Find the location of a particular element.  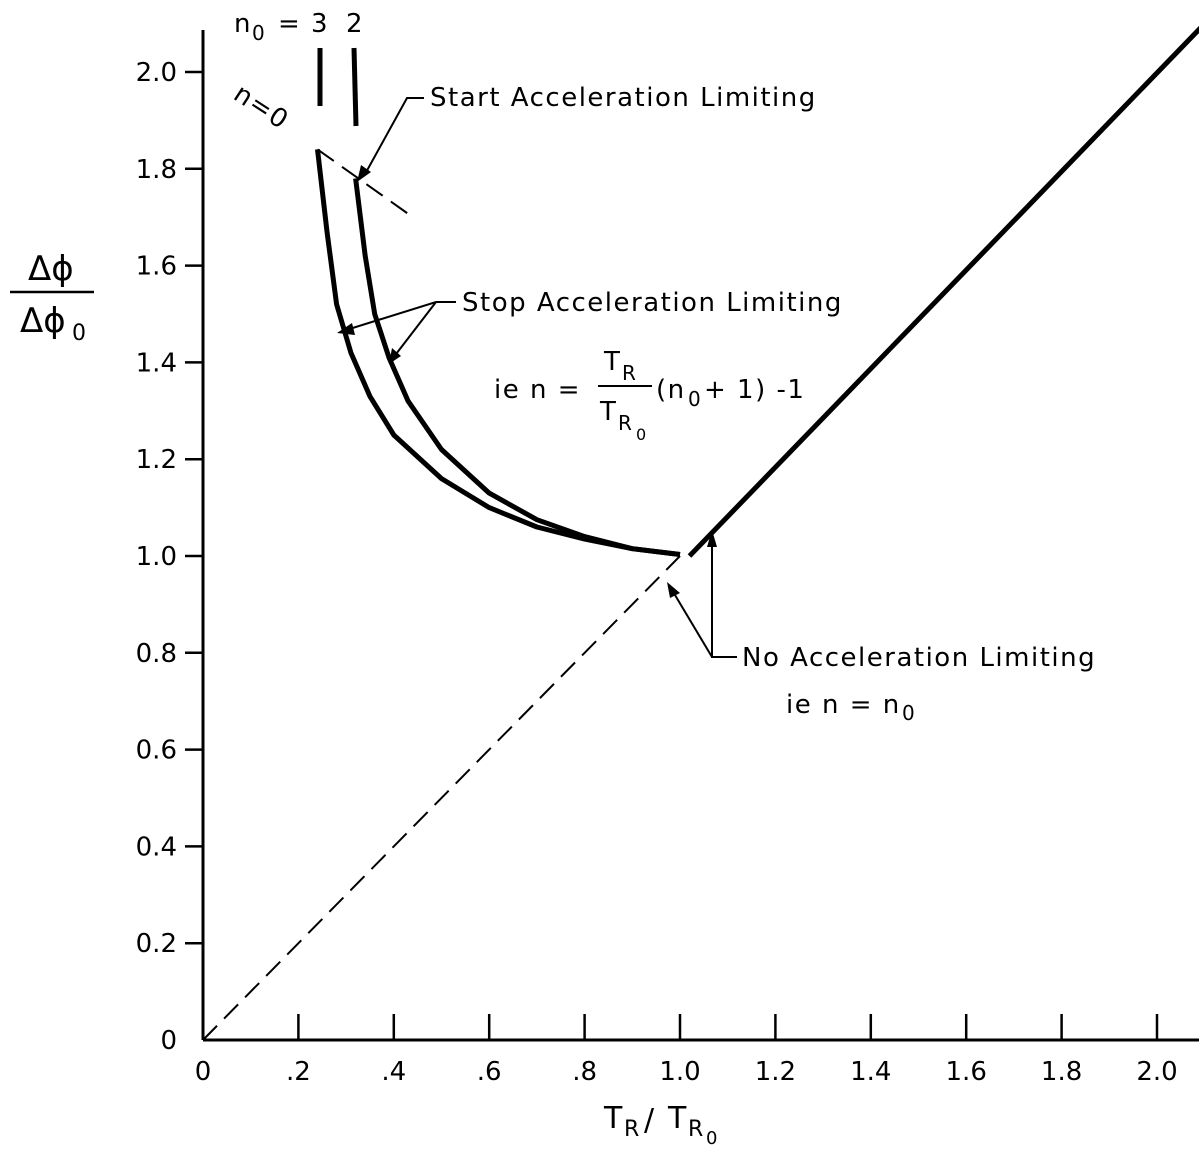

x-tick-label: .2 is located at coordinates (298, 1072).